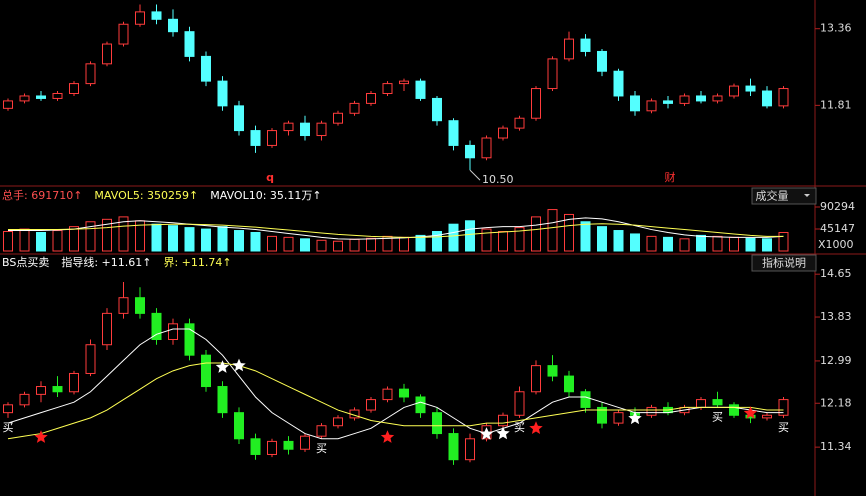 The height and width of the screenshot is (496, 866). Describe the element at coordinates (837, 228) in the screenshot. I see `y-tick-label: 45147` at that location.